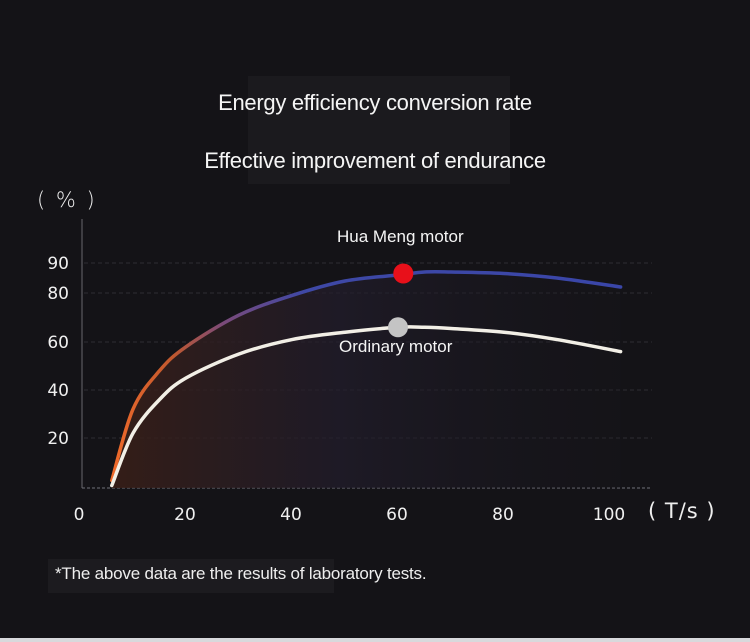 This screenshot has height=642, width=750. Describe the element at coordinates (375, 640) in the screenshot. I see `bottom-edge` at that location.